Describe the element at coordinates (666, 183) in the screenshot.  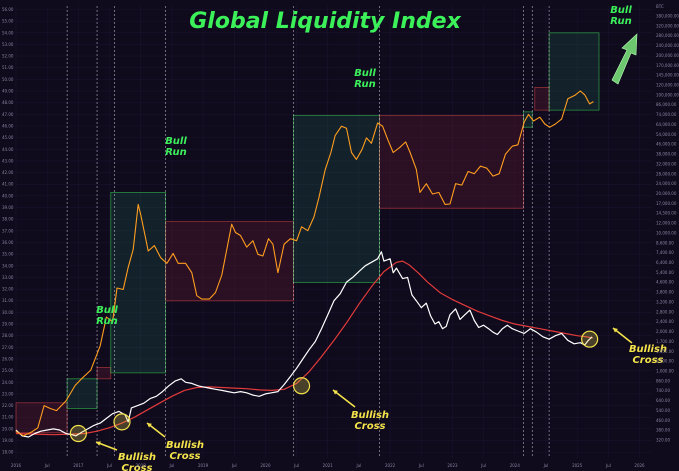
I see `right-axis-tick-label: 24,000.00` at that location.